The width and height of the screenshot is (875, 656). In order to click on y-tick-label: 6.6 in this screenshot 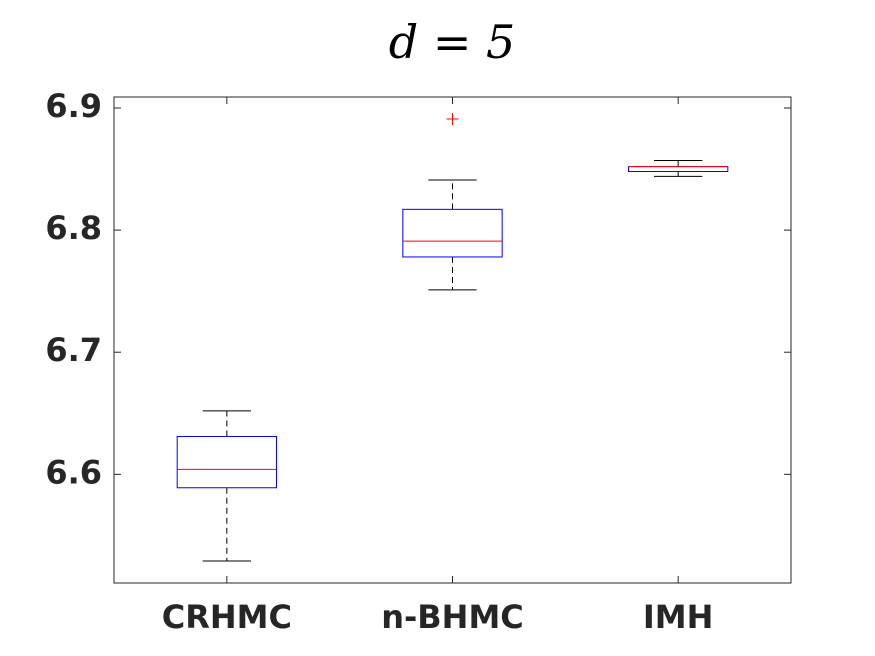, I will do `click(73, 472)`.